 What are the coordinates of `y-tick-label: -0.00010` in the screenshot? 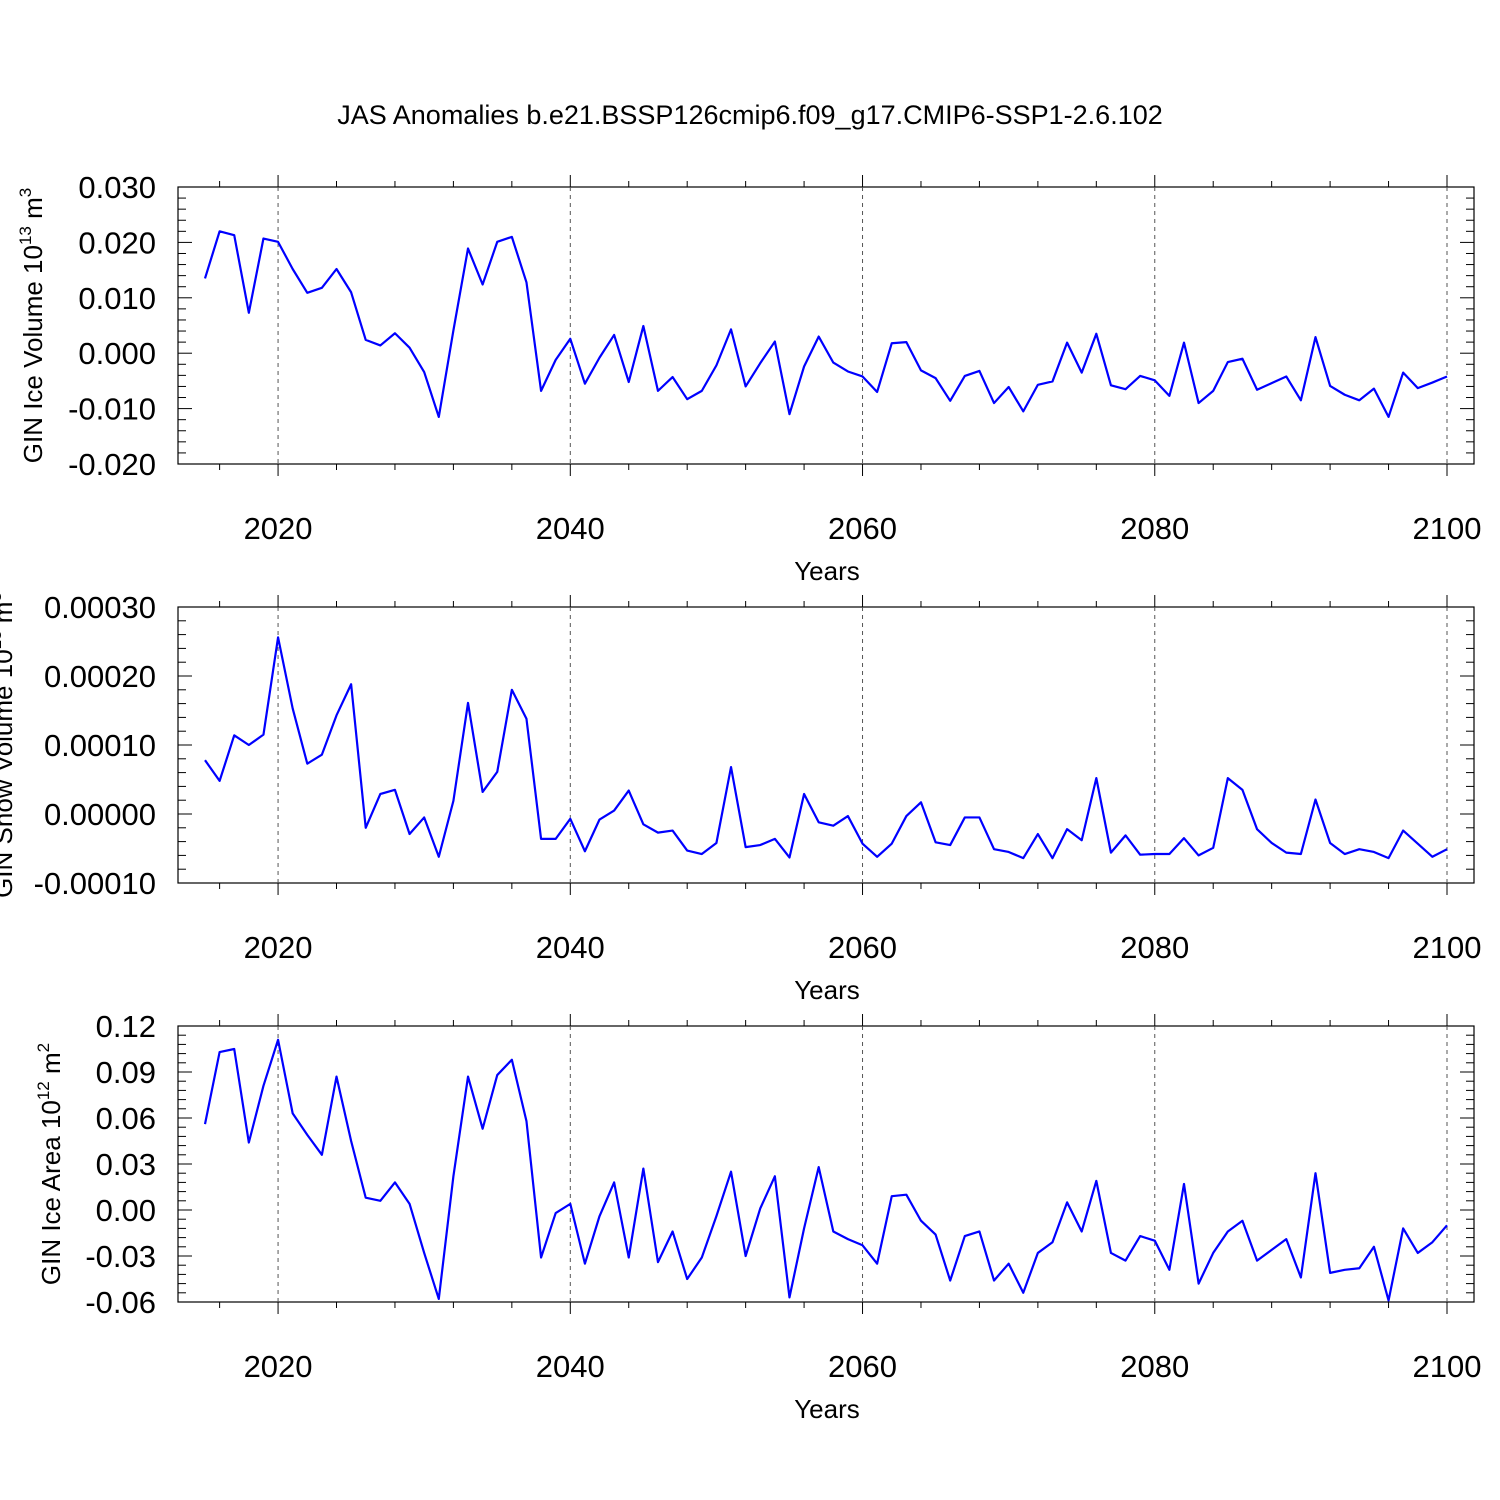 It's located at (95, 883).